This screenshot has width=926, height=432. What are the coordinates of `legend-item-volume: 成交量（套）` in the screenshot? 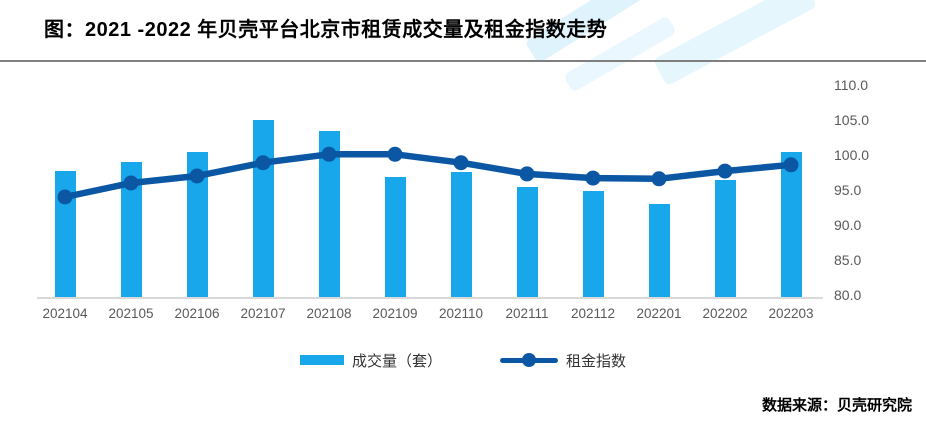 It's located at (370, 360).